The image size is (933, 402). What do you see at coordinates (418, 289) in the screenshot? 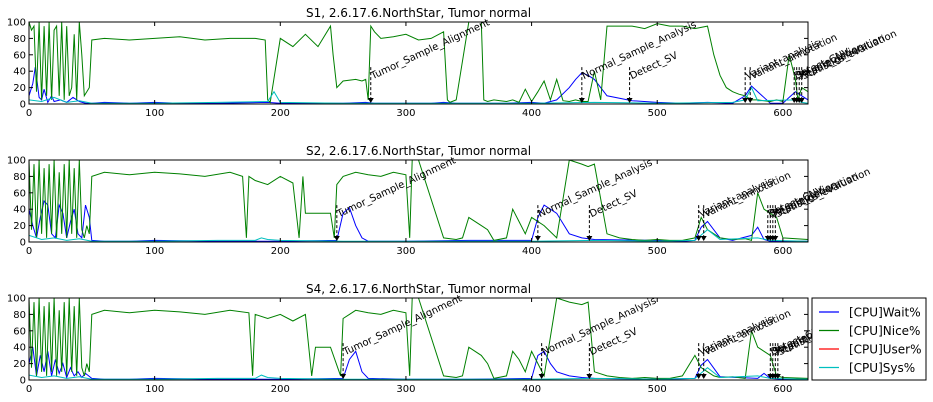
I see `chart-title: S4, 2.6.17.6.NorthStar, Tumor normal` at bounding box center [418, 289].